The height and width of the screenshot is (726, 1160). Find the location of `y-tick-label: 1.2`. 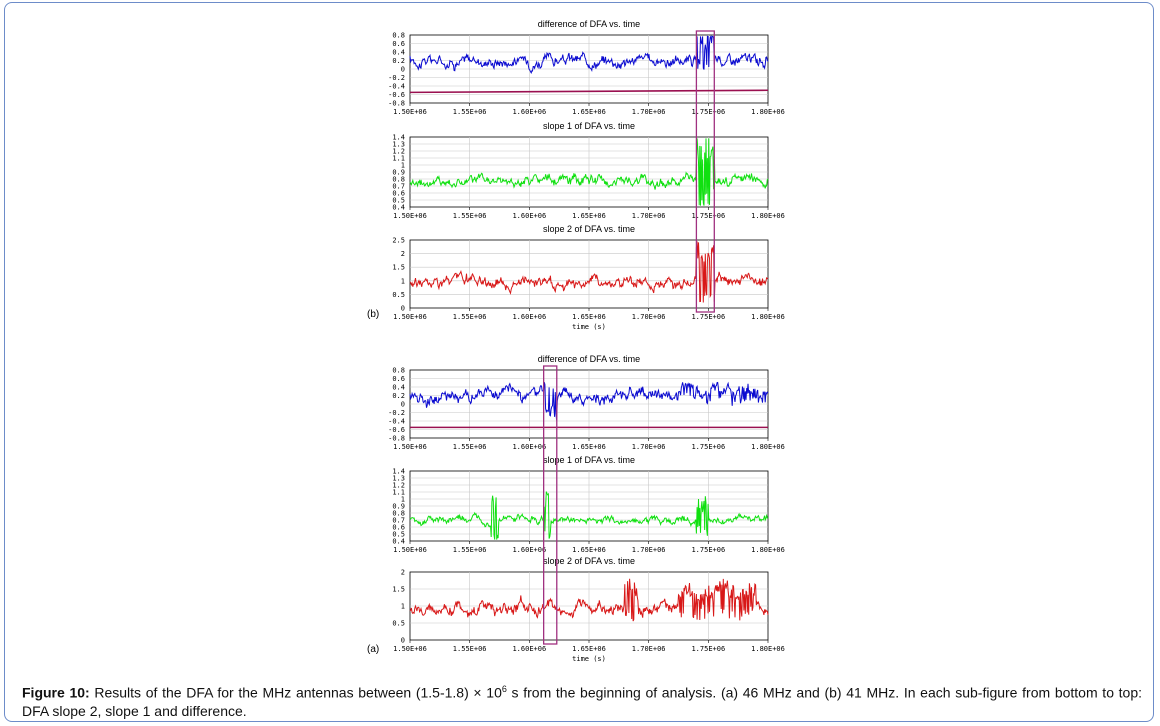

y-tick-label: 1.2 is located at coordinates (398, 152).